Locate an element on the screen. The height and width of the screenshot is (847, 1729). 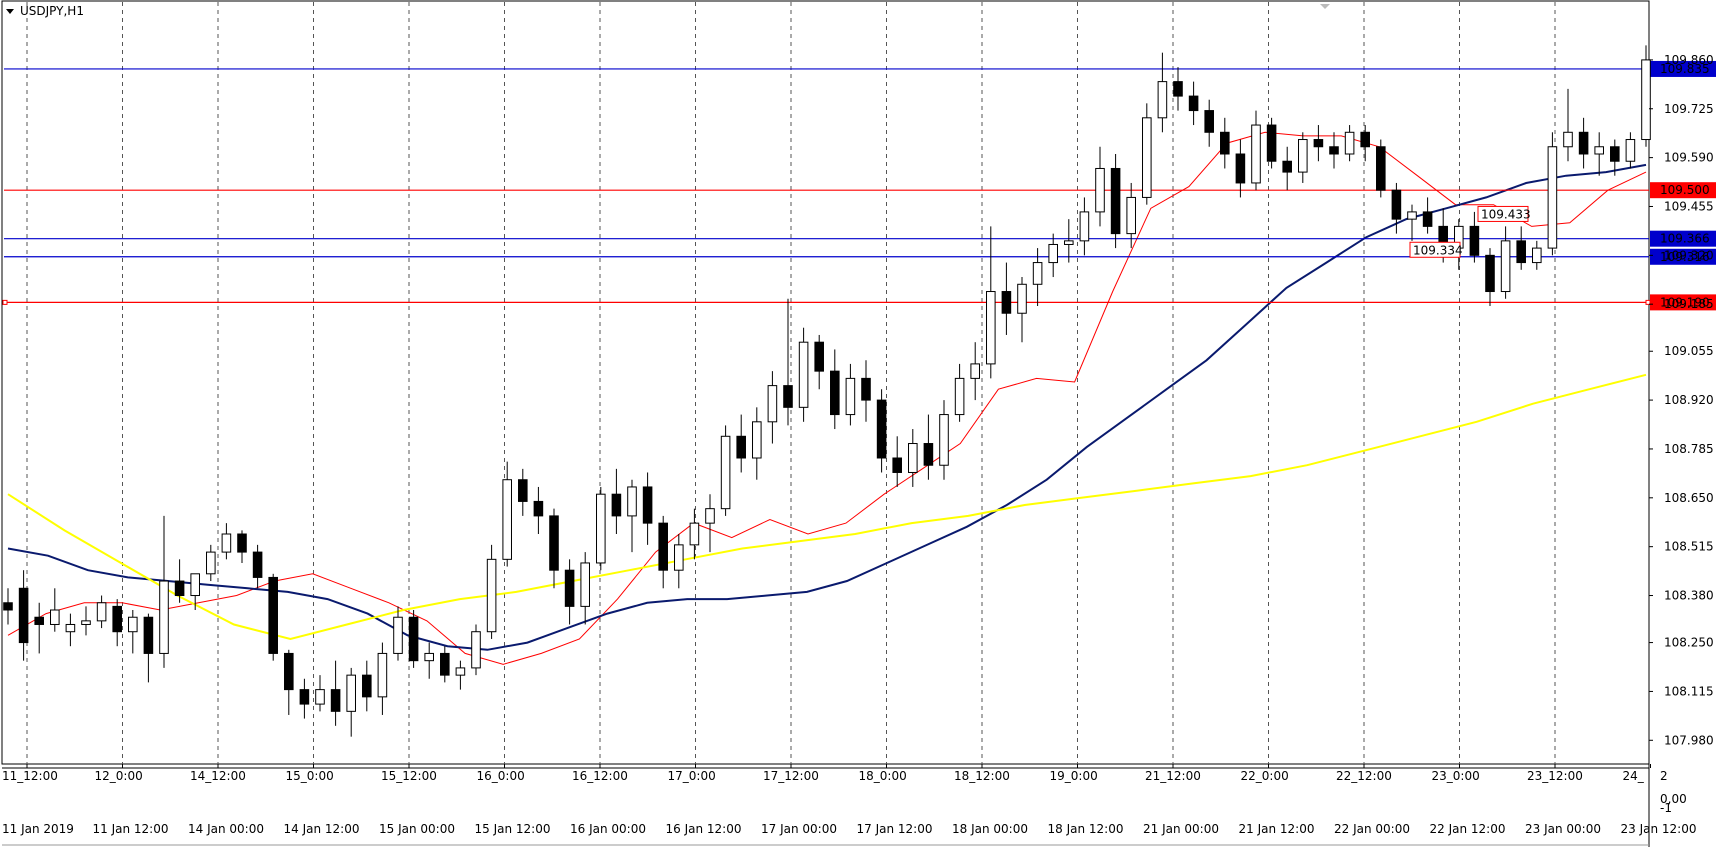
price-tick-label: 108.920 is located at coordinates (1689, 400).